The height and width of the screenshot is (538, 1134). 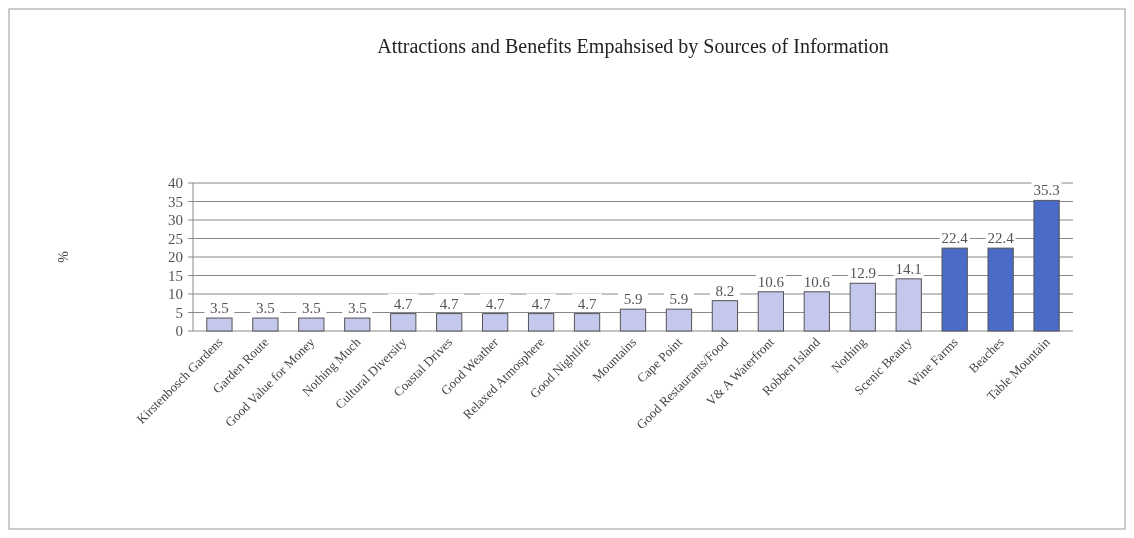 I want to click on chart-title: Attractions and Benefits Empahsised by Sources of Information, so click(x=633, y=46).